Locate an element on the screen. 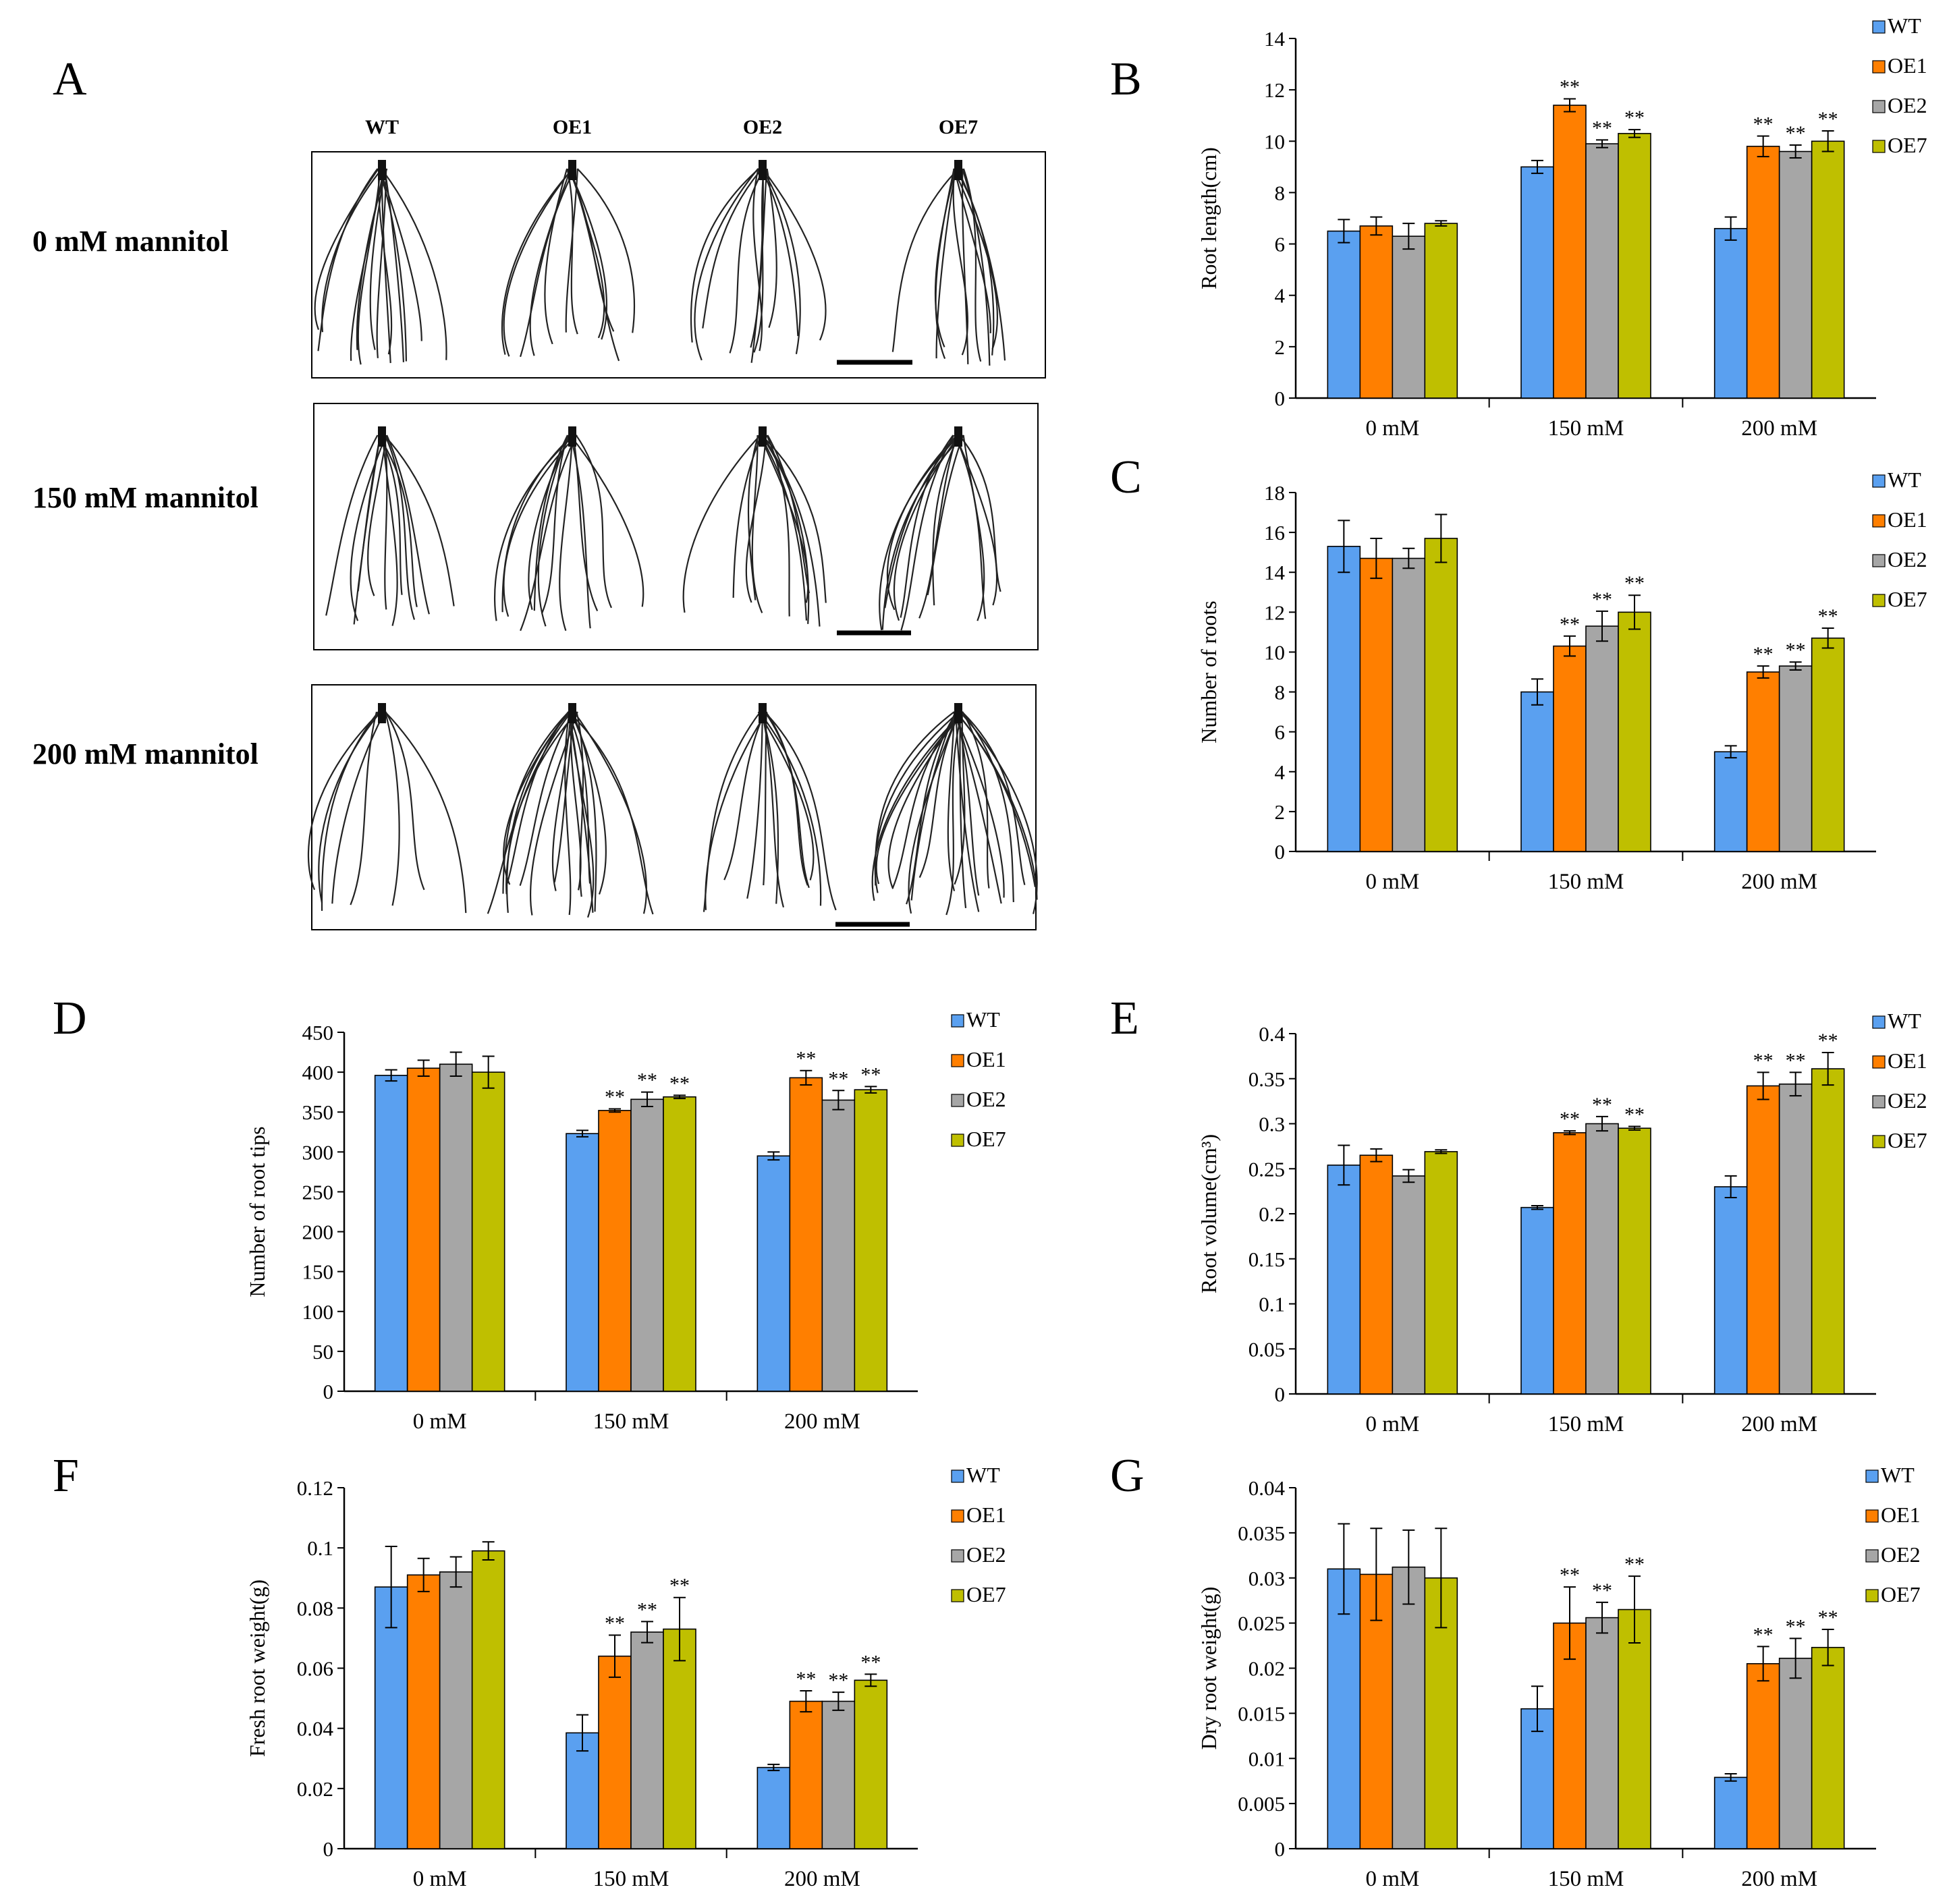 The width and height of the screenshot is (1951, 1904). y-tick-label: 10 is located at coordinates (1274, 141).